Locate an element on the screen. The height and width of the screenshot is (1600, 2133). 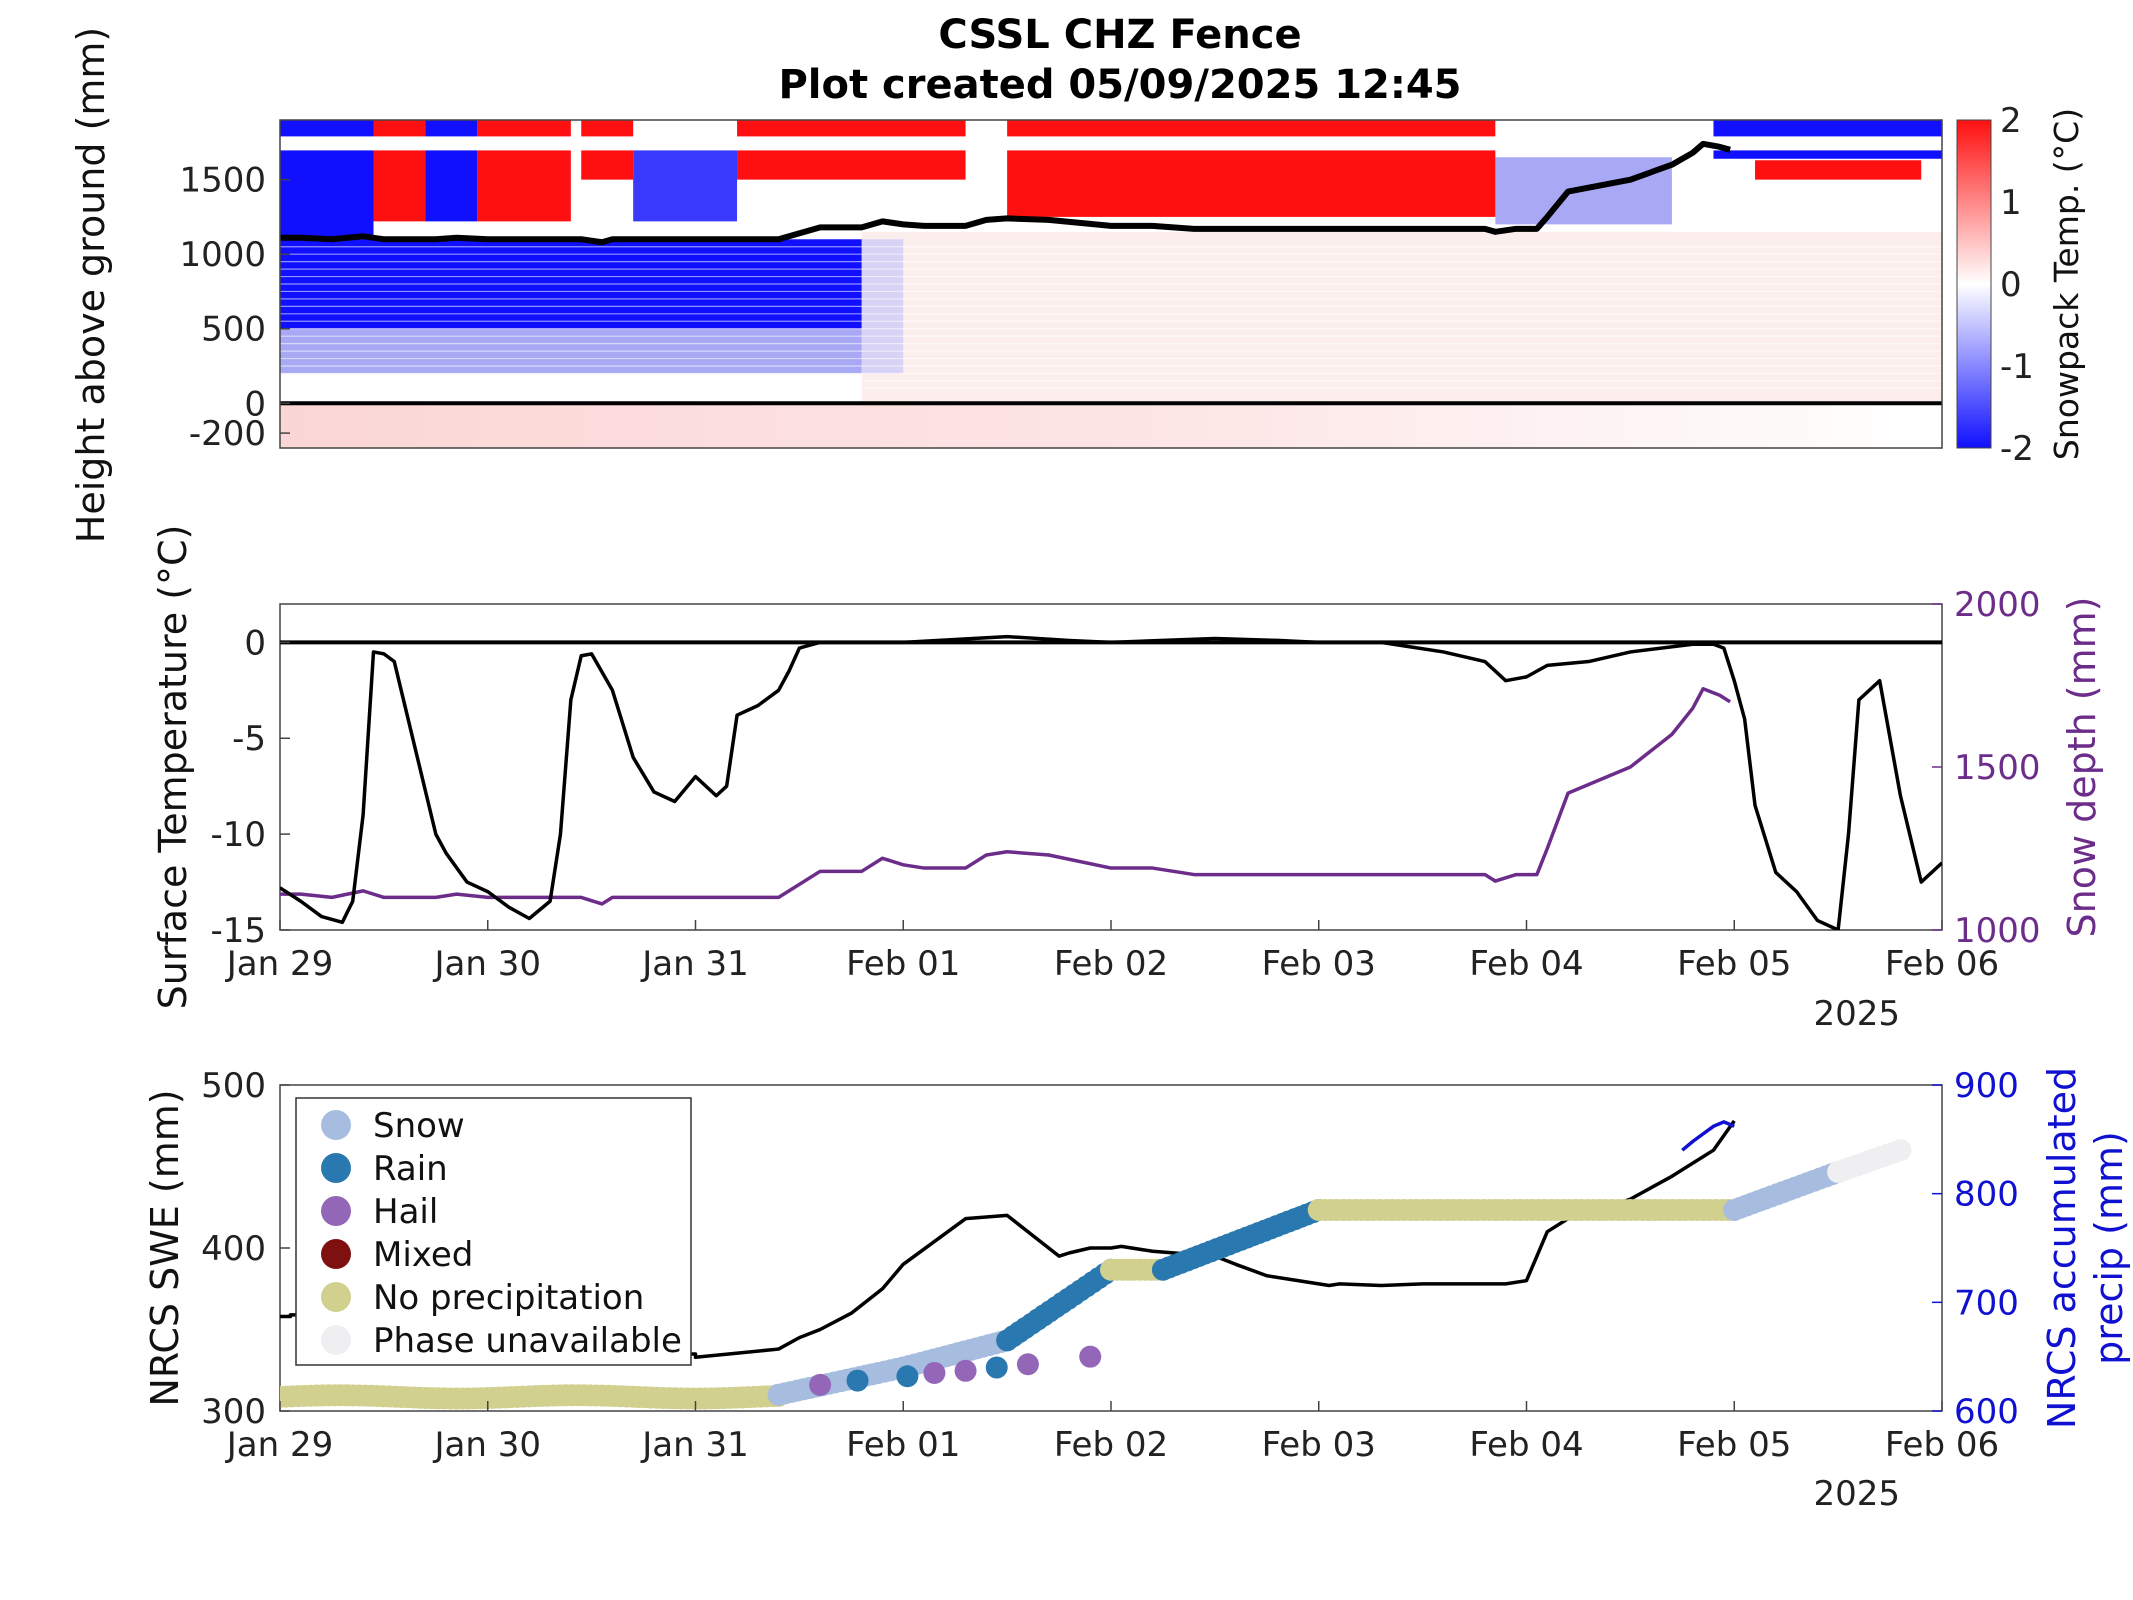
heatmap-gap-row is located at coordinates (1111, 143).